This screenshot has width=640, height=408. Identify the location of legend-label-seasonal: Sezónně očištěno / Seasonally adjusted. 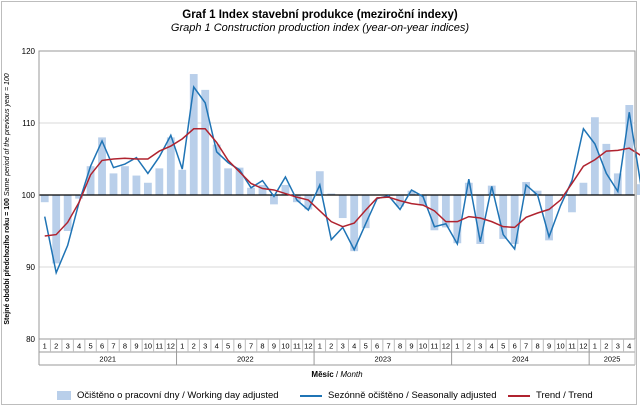
(412, 395).